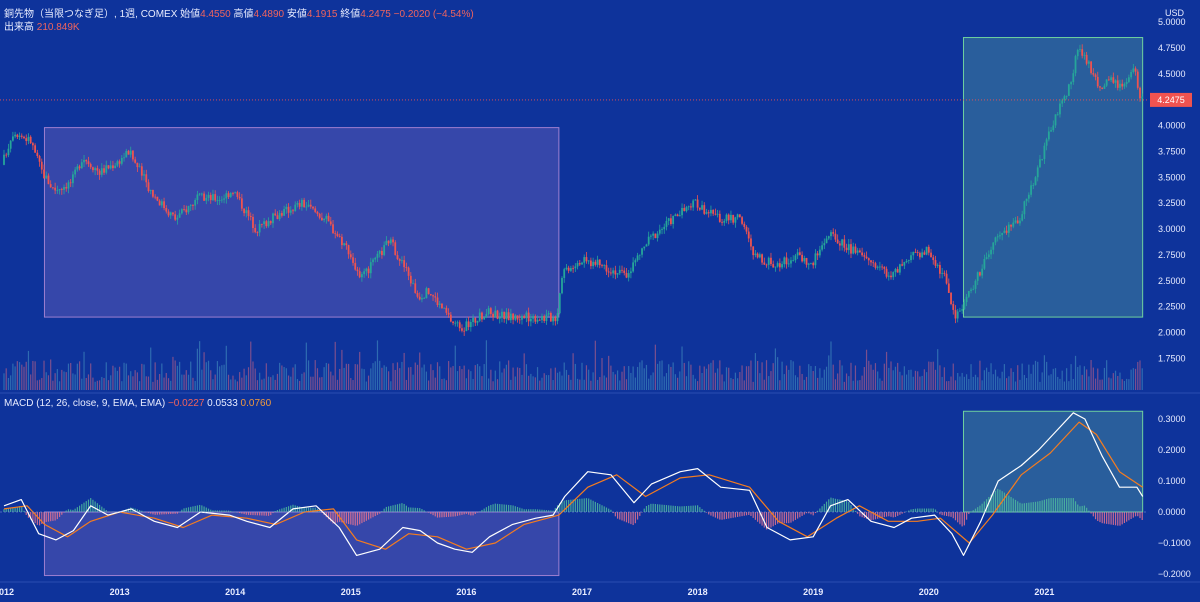 The width and height of the screenshot is (1200, 602). I want to click on symbol-name: 銅先物（当限つなぎ足）, so click(59, 14).